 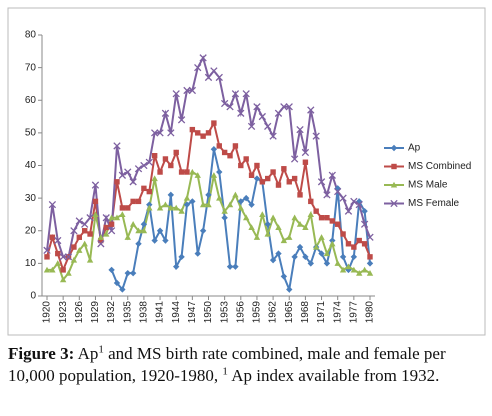 What do you see at coordinates (305, 312) in the screenshot?
I see `x-tick-label: 1968` at bounding box center [305, 312].